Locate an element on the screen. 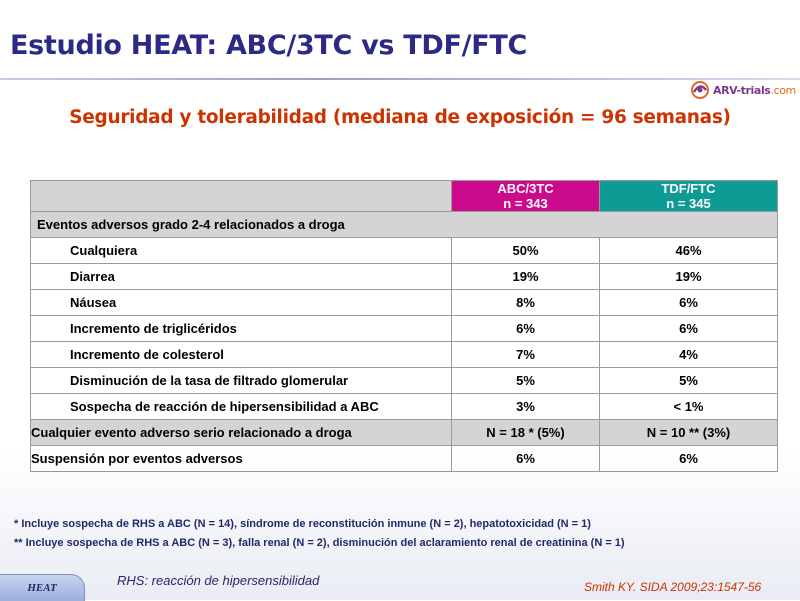  logo-brand: ARV-trials is located at coordinates (742, 90).